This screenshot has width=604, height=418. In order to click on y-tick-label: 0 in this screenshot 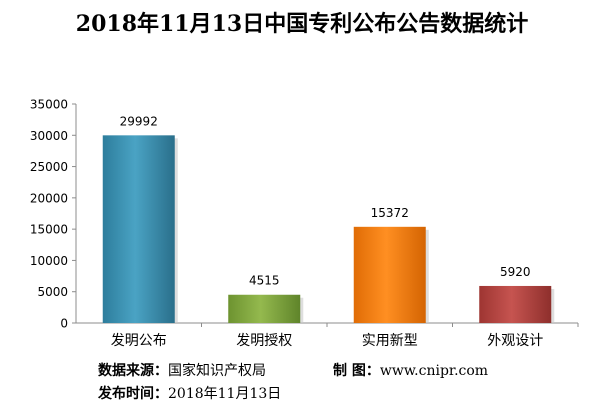, I will do `click(64, 324)`.